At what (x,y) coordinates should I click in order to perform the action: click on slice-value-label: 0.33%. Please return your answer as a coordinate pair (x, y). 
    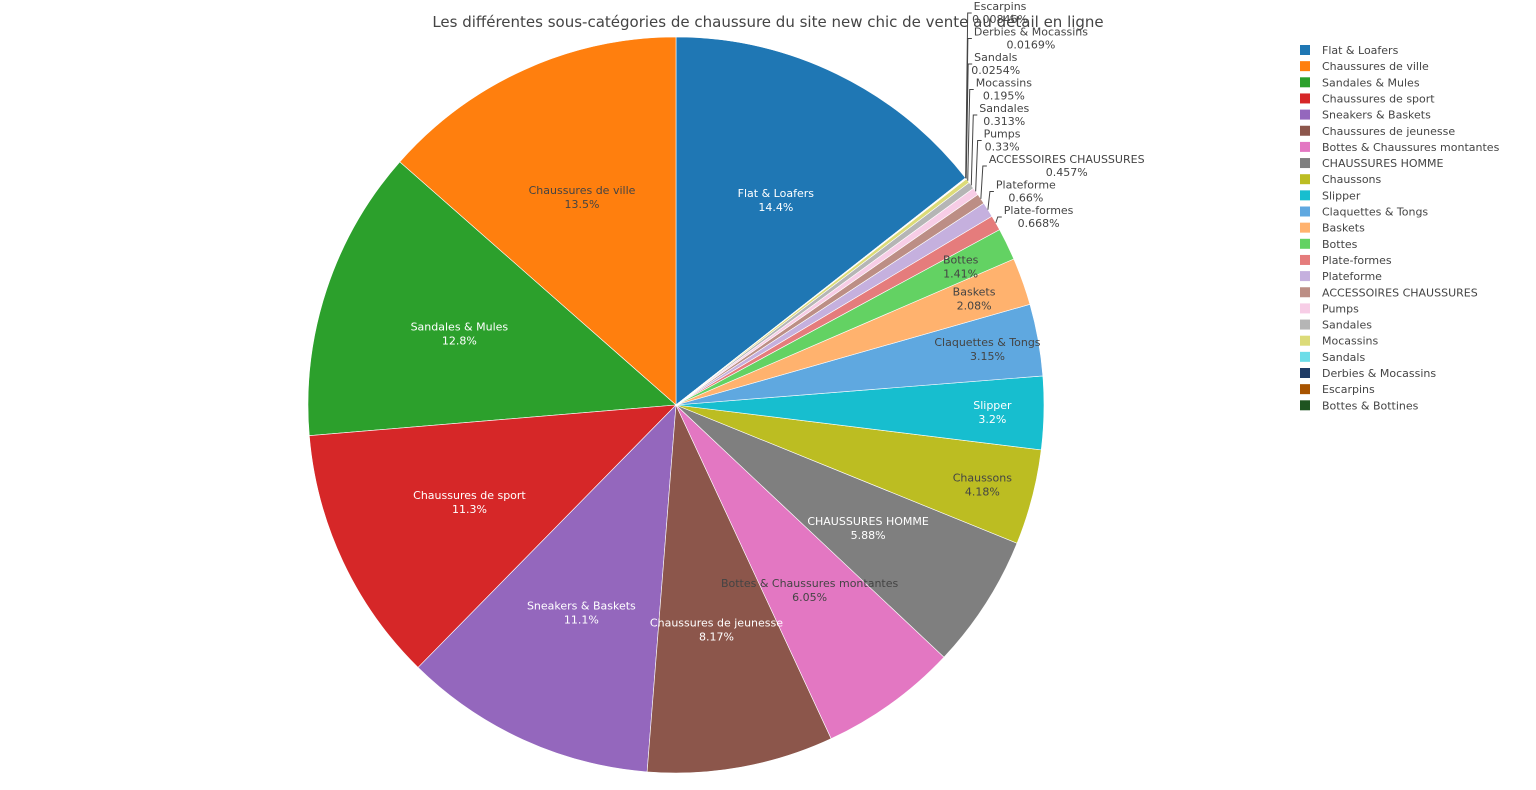
    Looking at the image, I should click on (1002, 147).